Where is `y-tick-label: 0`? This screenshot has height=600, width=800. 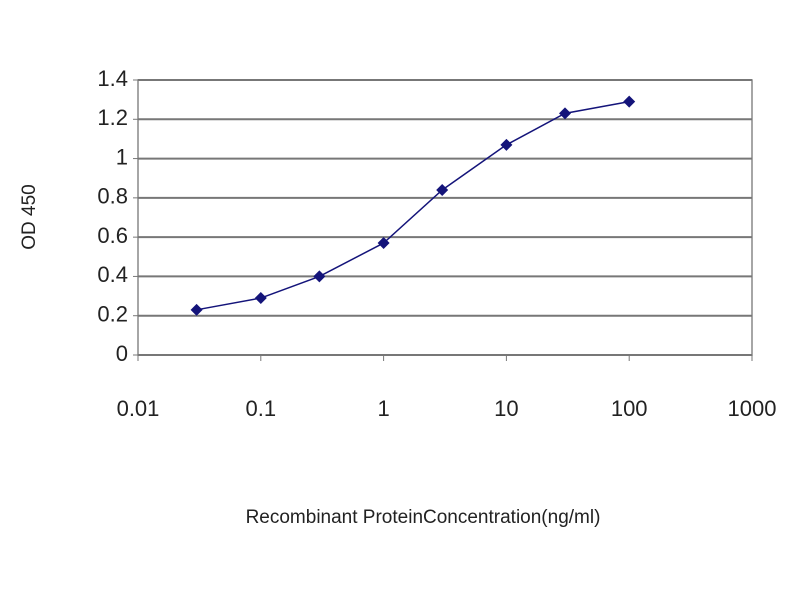 y-tick-label: 0 is located at coordinates (122, 353).